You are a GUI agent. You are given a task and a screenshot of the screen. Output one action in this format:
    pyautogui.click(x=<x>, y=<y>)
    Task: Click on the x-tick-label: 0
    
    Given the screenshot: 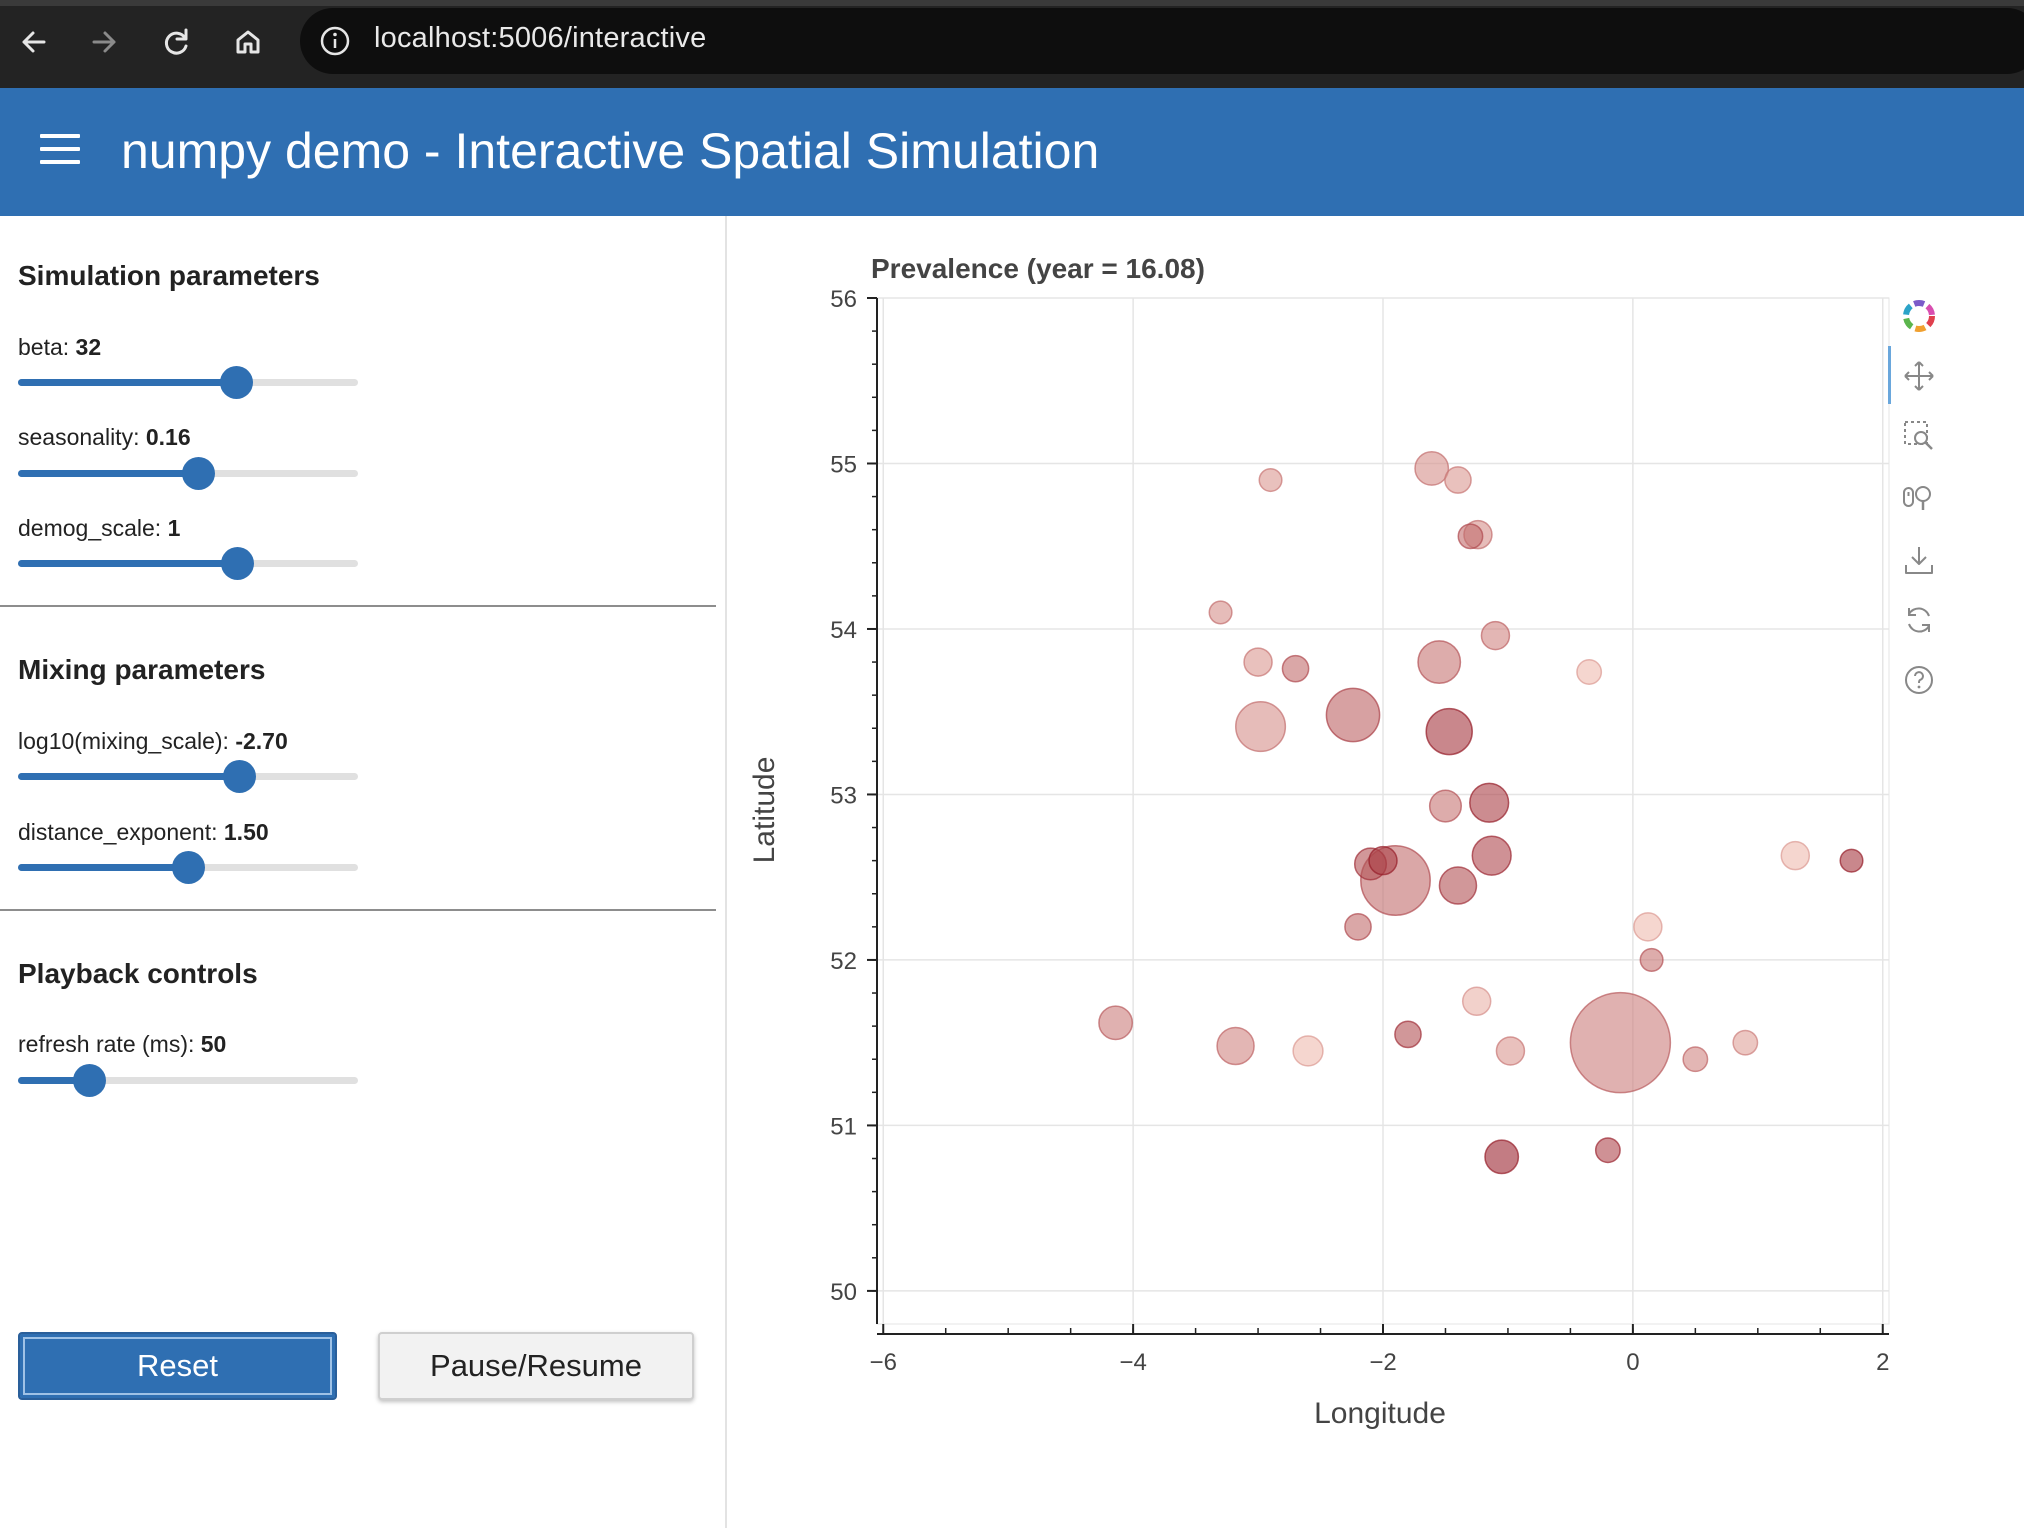 What is the action you would take?
    pyautogui.click(x=1632, y=1362)
    